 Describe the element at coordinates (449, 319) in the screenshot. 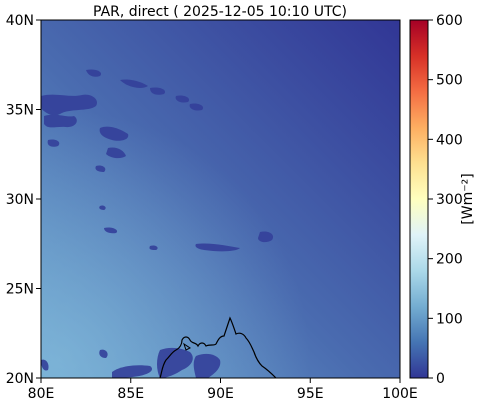

I see `colorbar-tick-label: 100` at that location.